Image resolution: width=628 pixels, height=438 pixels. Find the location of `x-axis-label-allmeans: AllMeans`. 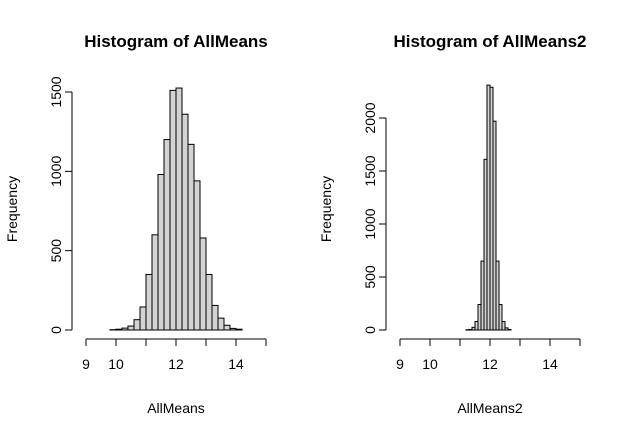

x-axis-label-allmeans: AllMeans is located at coordinates (176, 408).